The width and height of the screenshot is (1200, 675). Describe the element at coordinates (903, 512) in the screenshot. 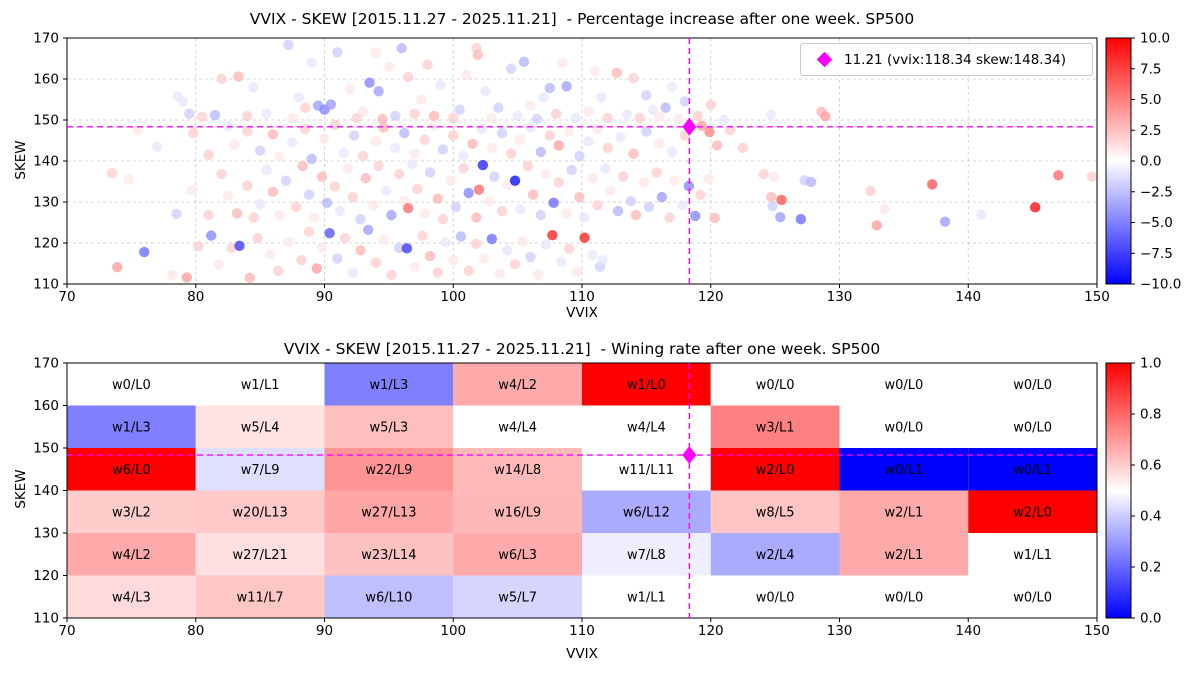

I see `heatmap-cell-label: w2/L1` at that location.